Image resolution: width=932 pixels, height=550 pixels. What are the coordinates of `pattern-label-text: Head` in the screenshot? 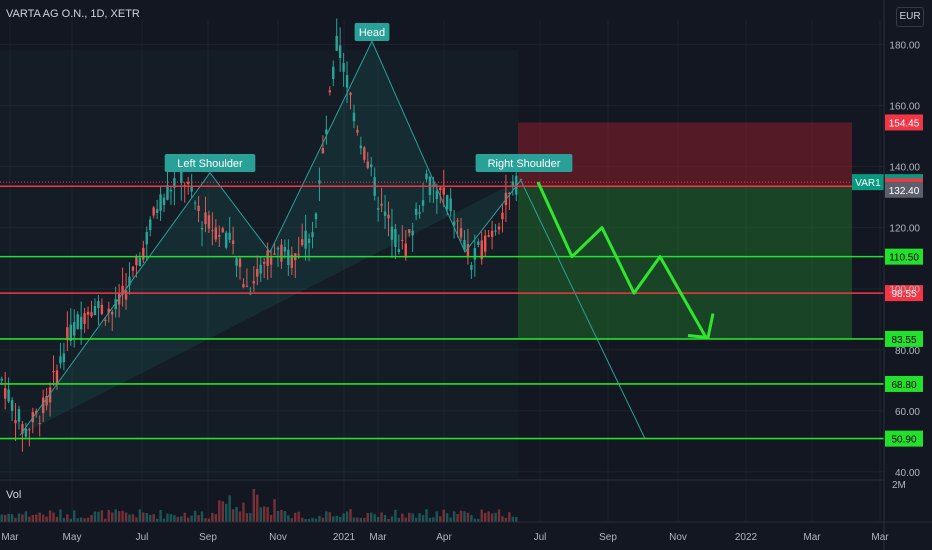 It's located at (372, 33).